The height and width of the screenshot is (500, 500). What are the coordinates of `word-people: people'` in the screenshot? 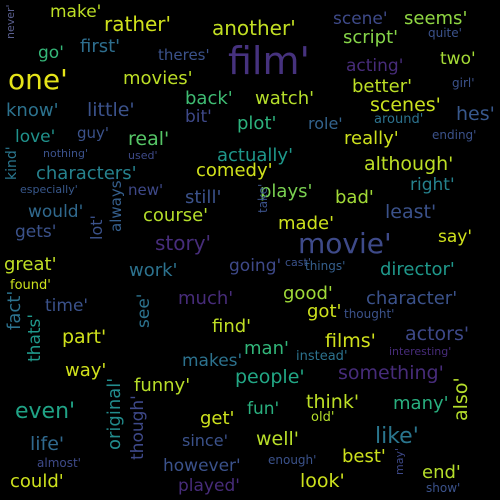 It's located at (270, 377).